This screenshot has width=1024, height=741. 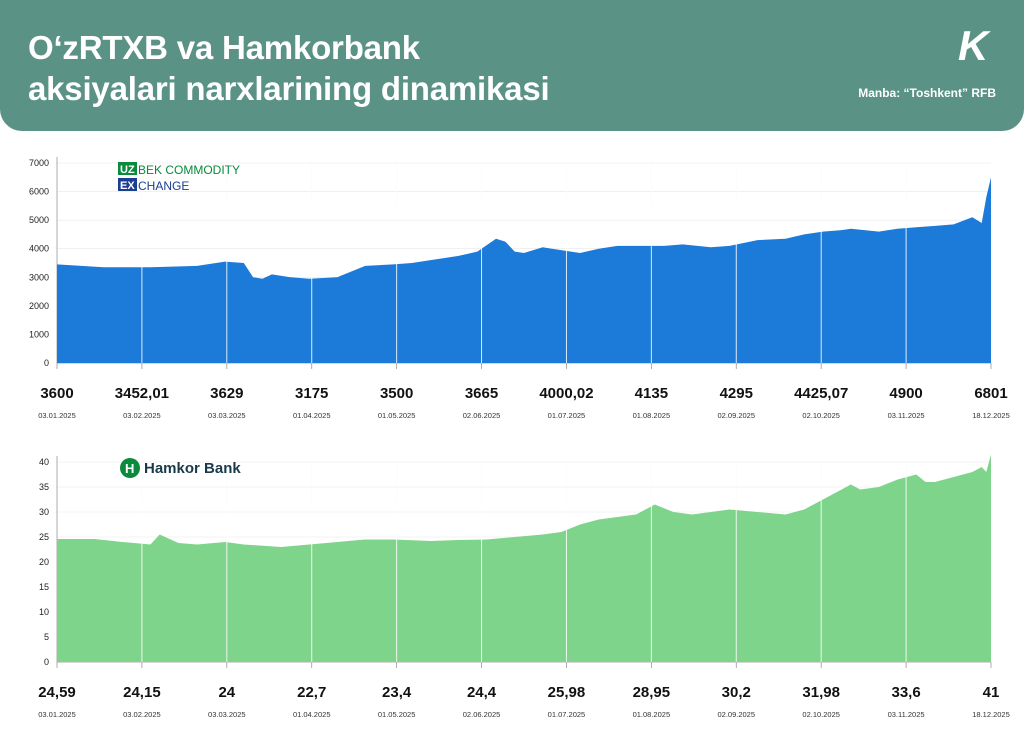 What do you see at coordinates (39, 249) in the screenshot?
I see `y-tick-label: 4000` at bounding box center [39, 249].